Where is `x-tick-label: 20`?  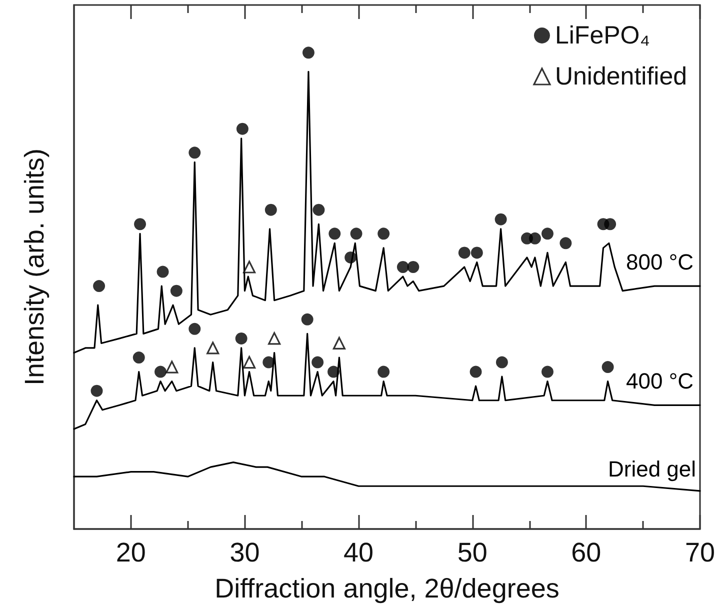 x-tick-label: 20 is located at coordinates (131, 553).